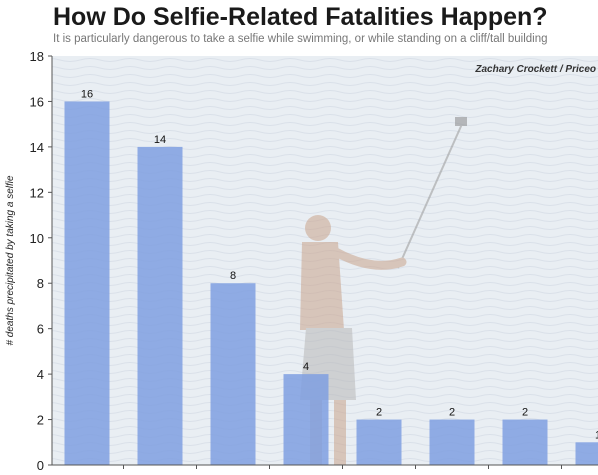 The image size is (598, 475). I want to click on data-label-3: 8, so click(233, 276).